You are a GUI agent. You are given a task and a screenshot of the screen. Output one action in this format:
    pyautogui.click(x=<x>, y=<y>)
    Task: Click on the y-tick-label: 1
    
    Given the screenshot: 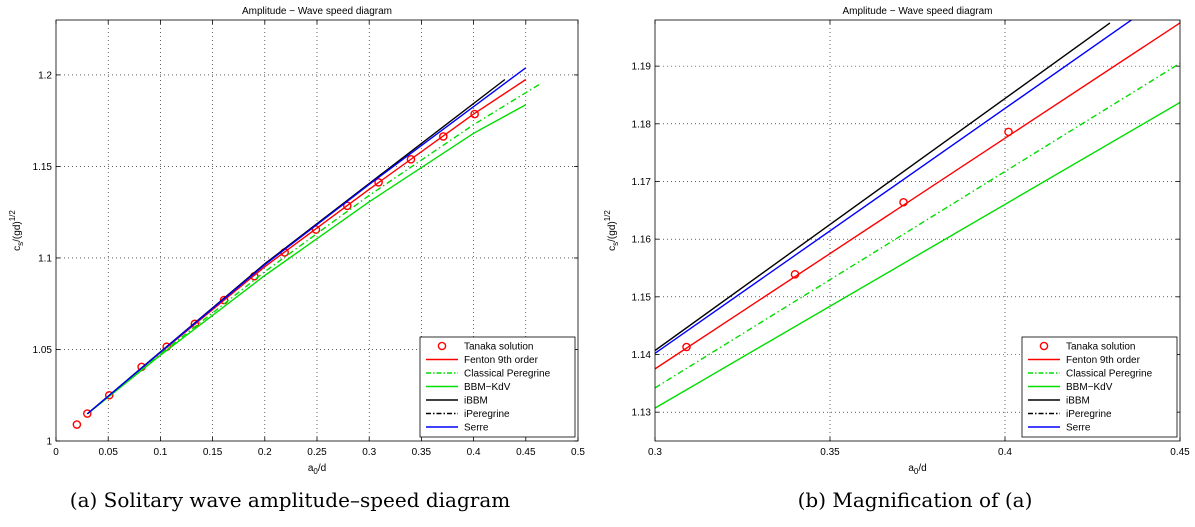 What is the action you would take?
    pyautogui.click(x=49, y=442)
    